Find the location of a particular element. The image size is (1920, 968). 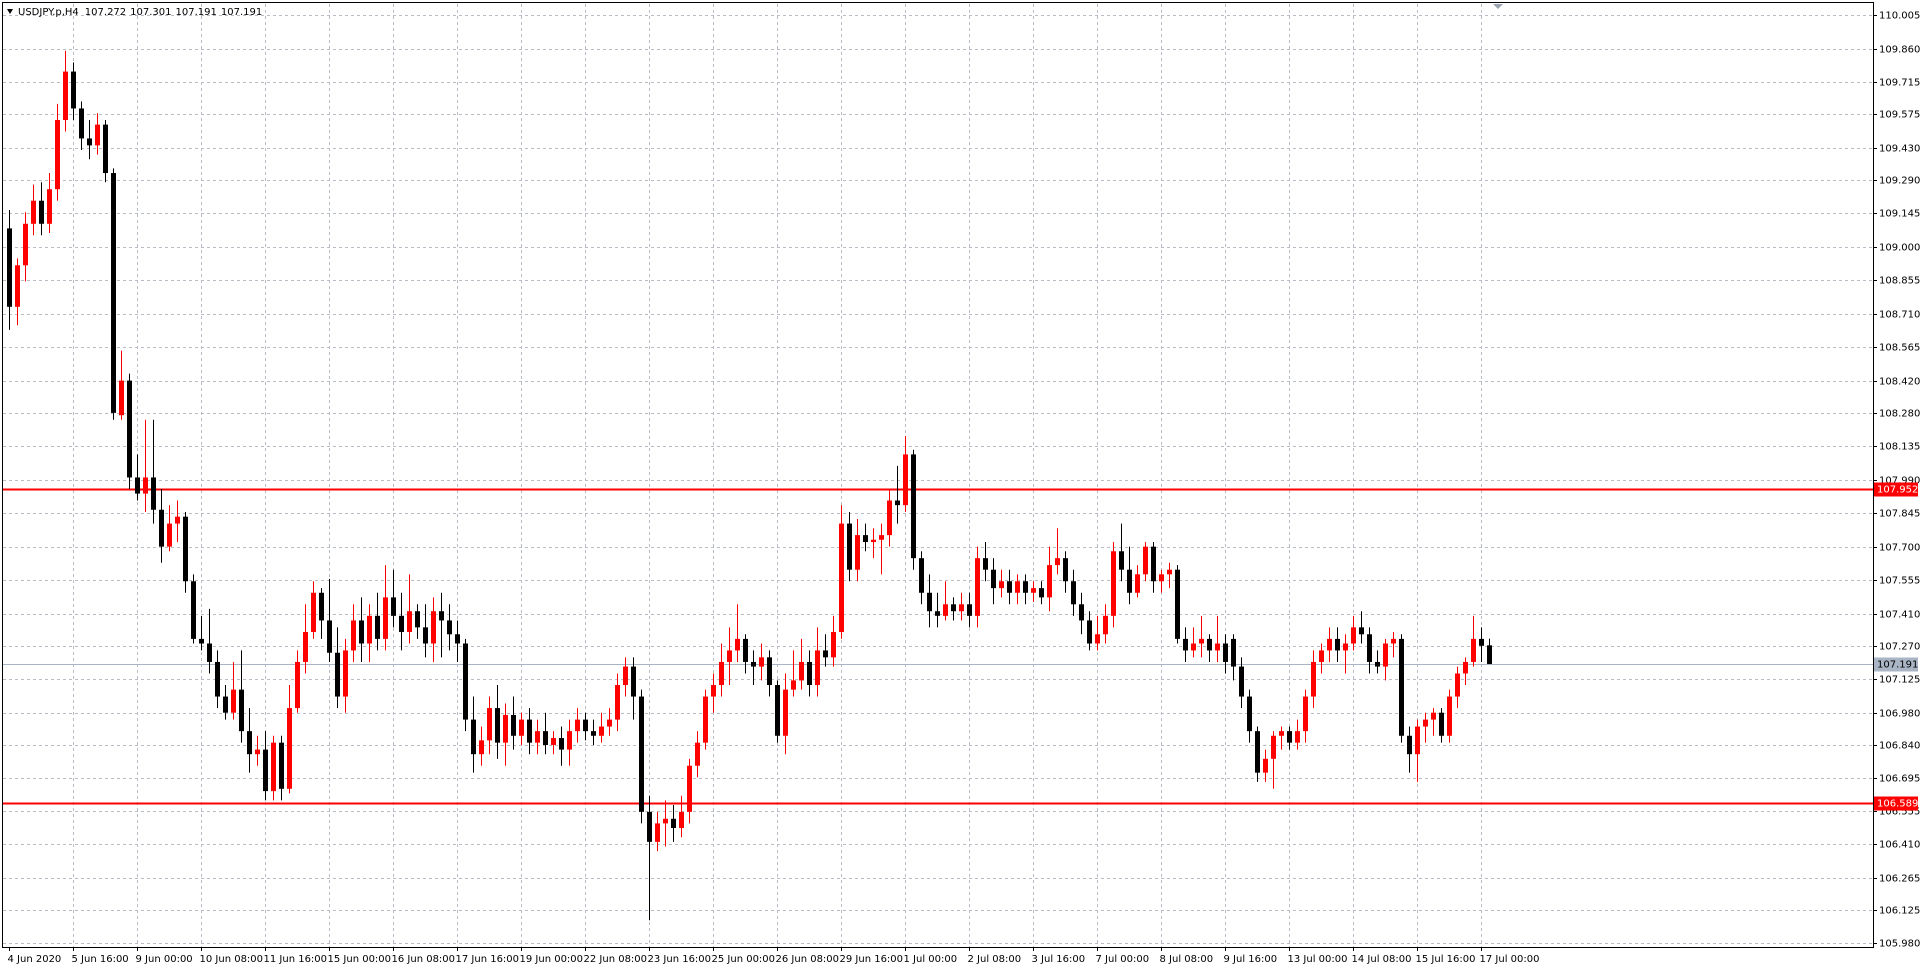

x-tick-label: 23 Jun 16:00 is located at coordinates (680, 959).